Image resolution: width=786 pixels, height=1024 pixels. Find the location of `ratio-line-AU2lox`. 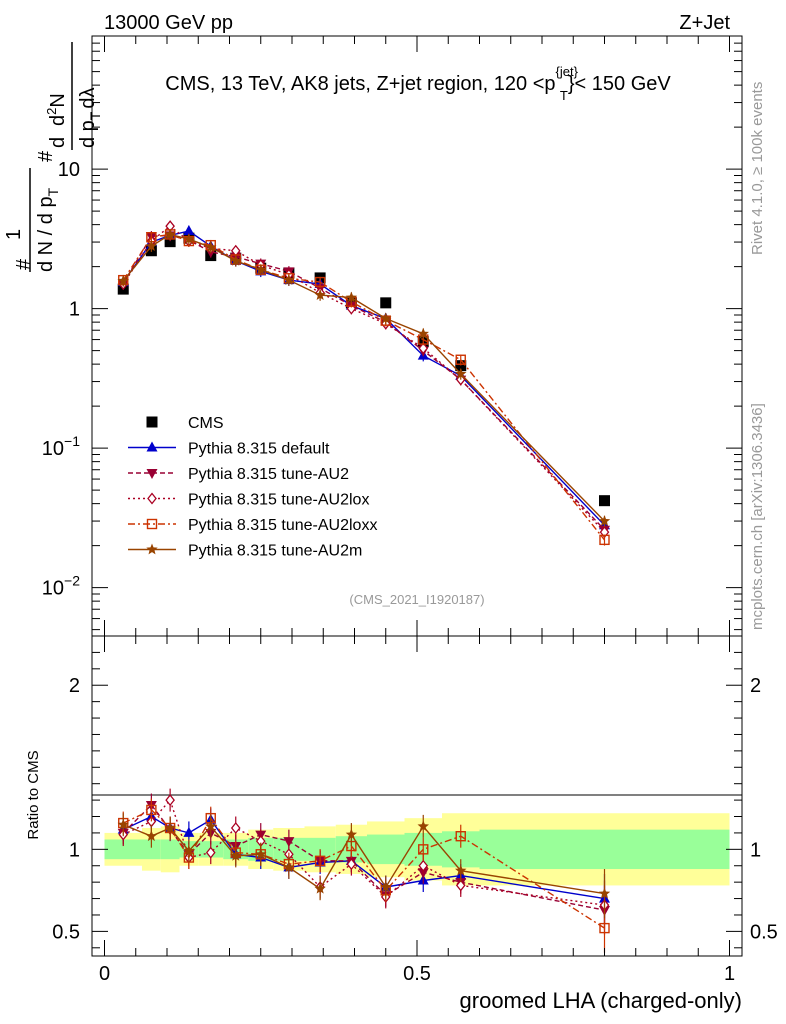

ratio-line-AU2lox is located at coordinates (364, 852).